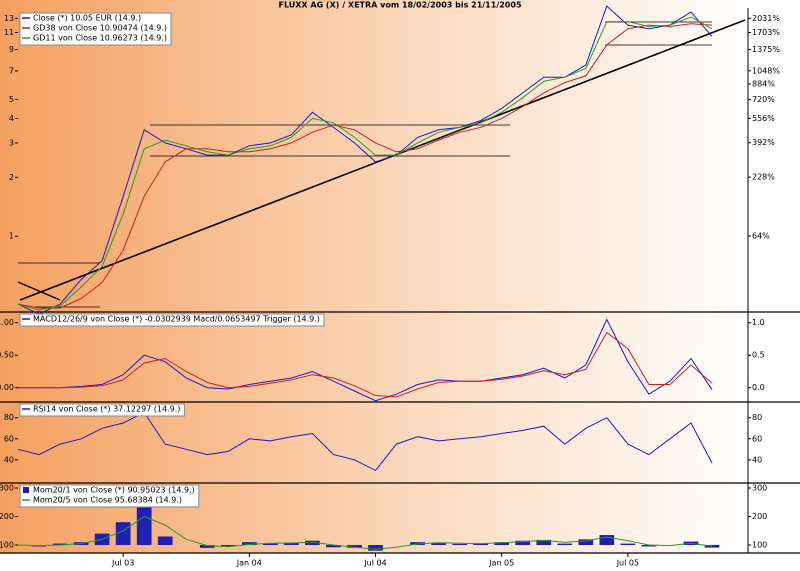 The height and width of the screenshot is (571, 800). I want to click on y-tick-label: 60, so click(9, 438).